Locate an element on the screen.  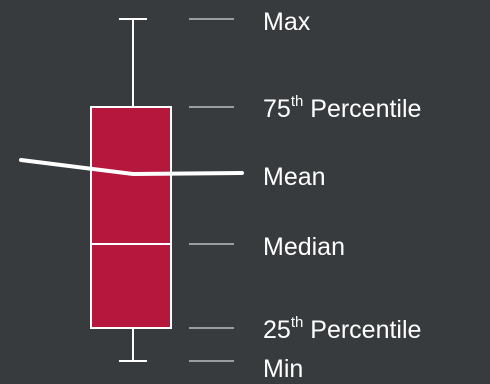
p75-label: 75th Percentile is located at coordinates (342, 108).